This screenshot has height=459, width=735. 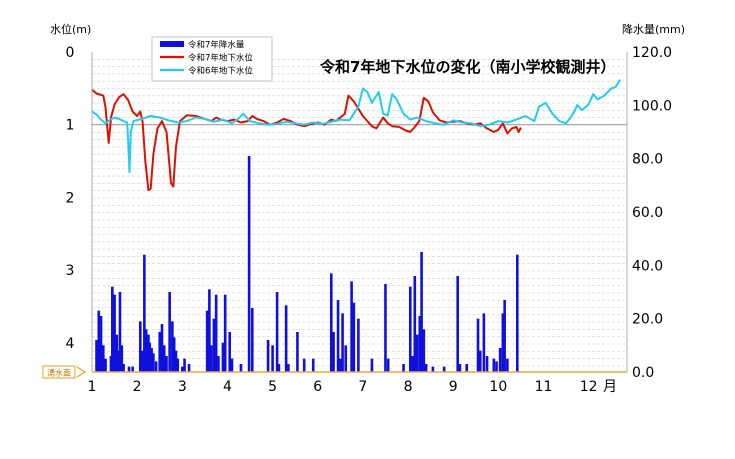 What do you see at coordinates (220, 71) in the screenshot?
I see `legend-label-2: 令和6年地下水位` at bounding box center [220, 71].